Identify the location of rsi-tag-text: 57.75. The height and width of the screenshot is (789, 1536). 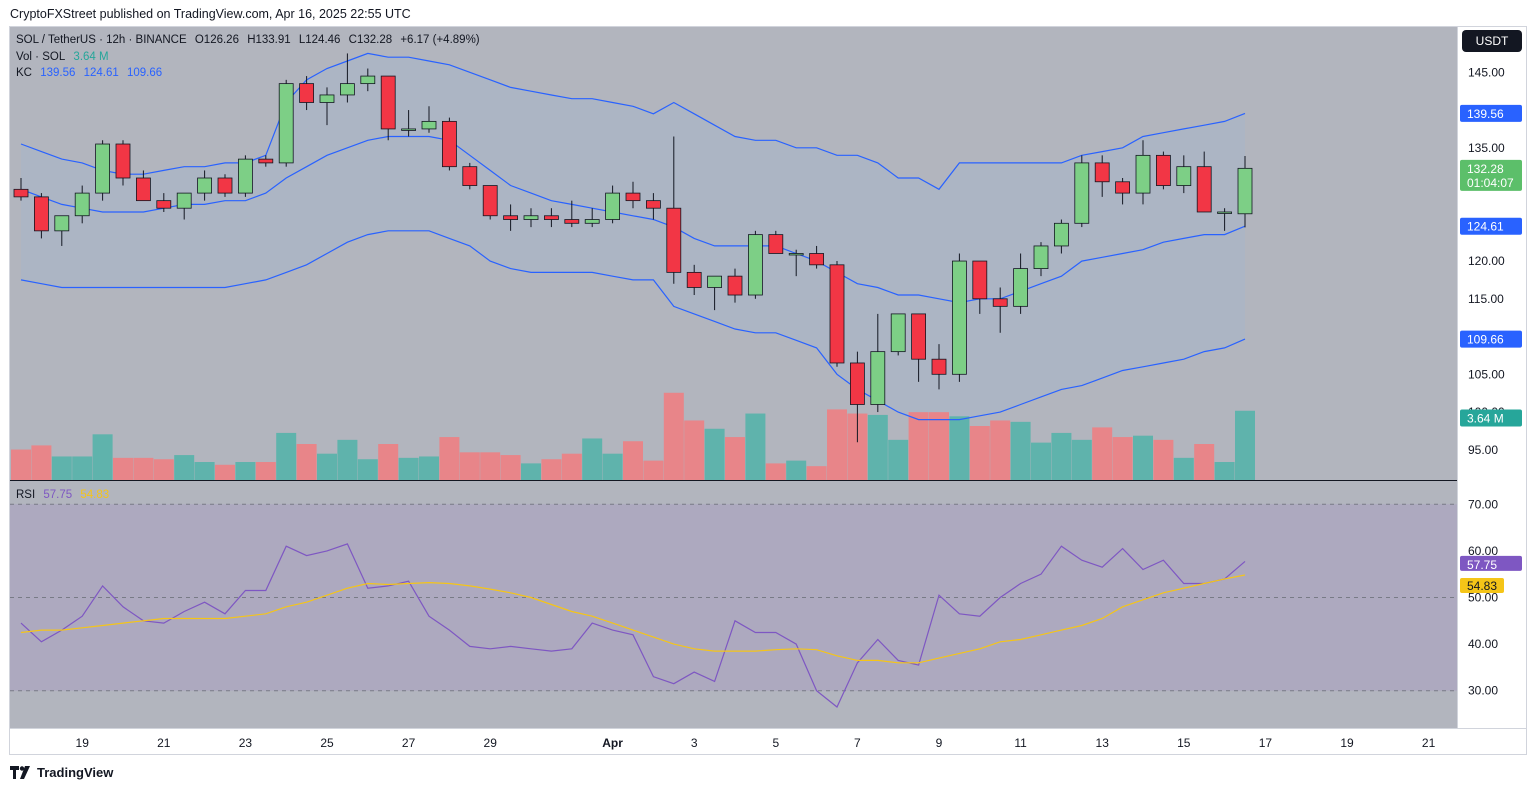
(1482, 565).